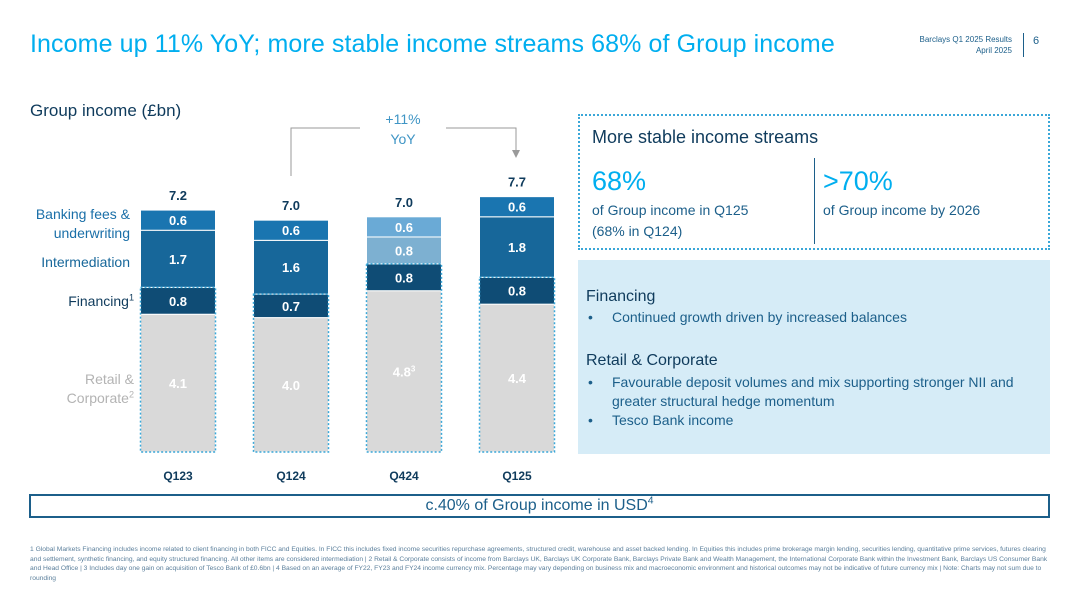  Describe the element at coordinates (705, 137) in the screenshot. I see `stable-income-title: More stable income streams` at that location.